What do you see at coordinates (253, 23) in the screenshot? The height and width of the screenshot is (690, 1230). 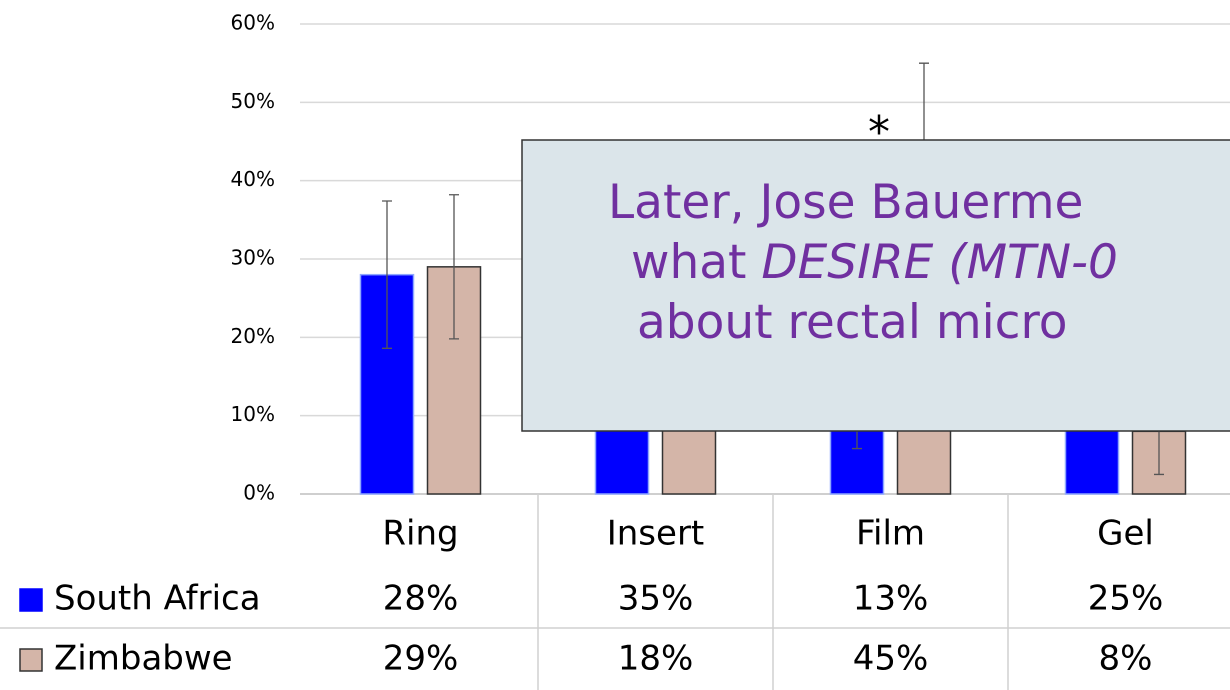 I see `y-tick-label: 60%` at bounding box center [253, 23].